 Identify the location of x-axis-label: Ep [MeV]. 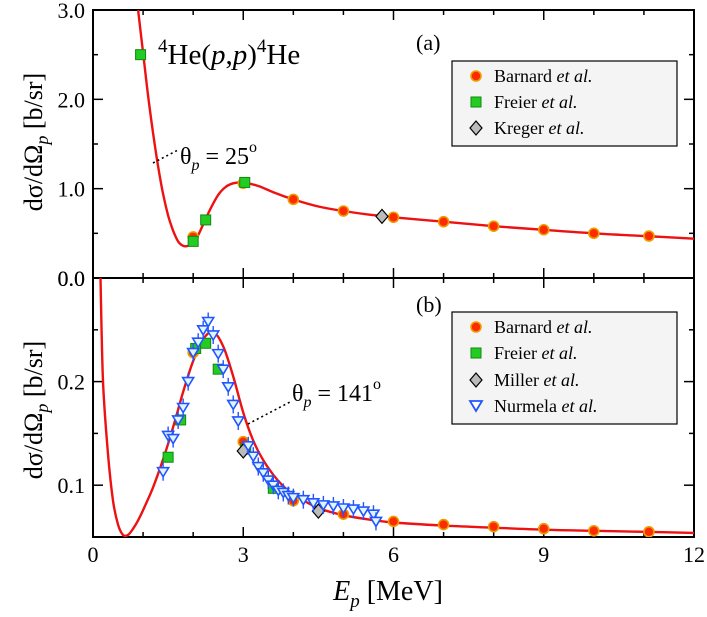
(387, 594).